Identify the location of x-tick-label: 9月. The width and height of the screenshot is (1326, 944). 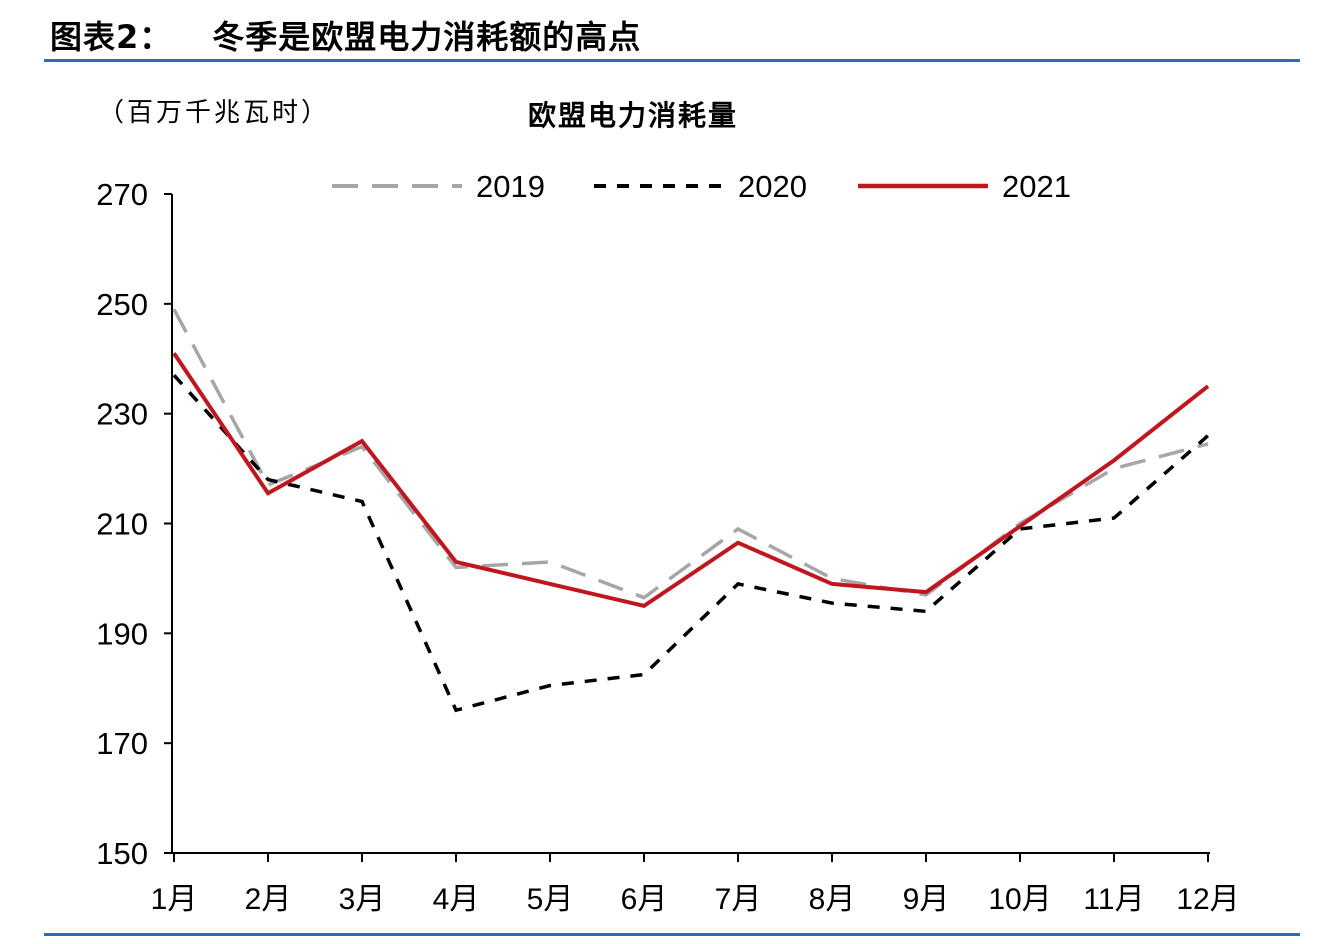
(926, 899).